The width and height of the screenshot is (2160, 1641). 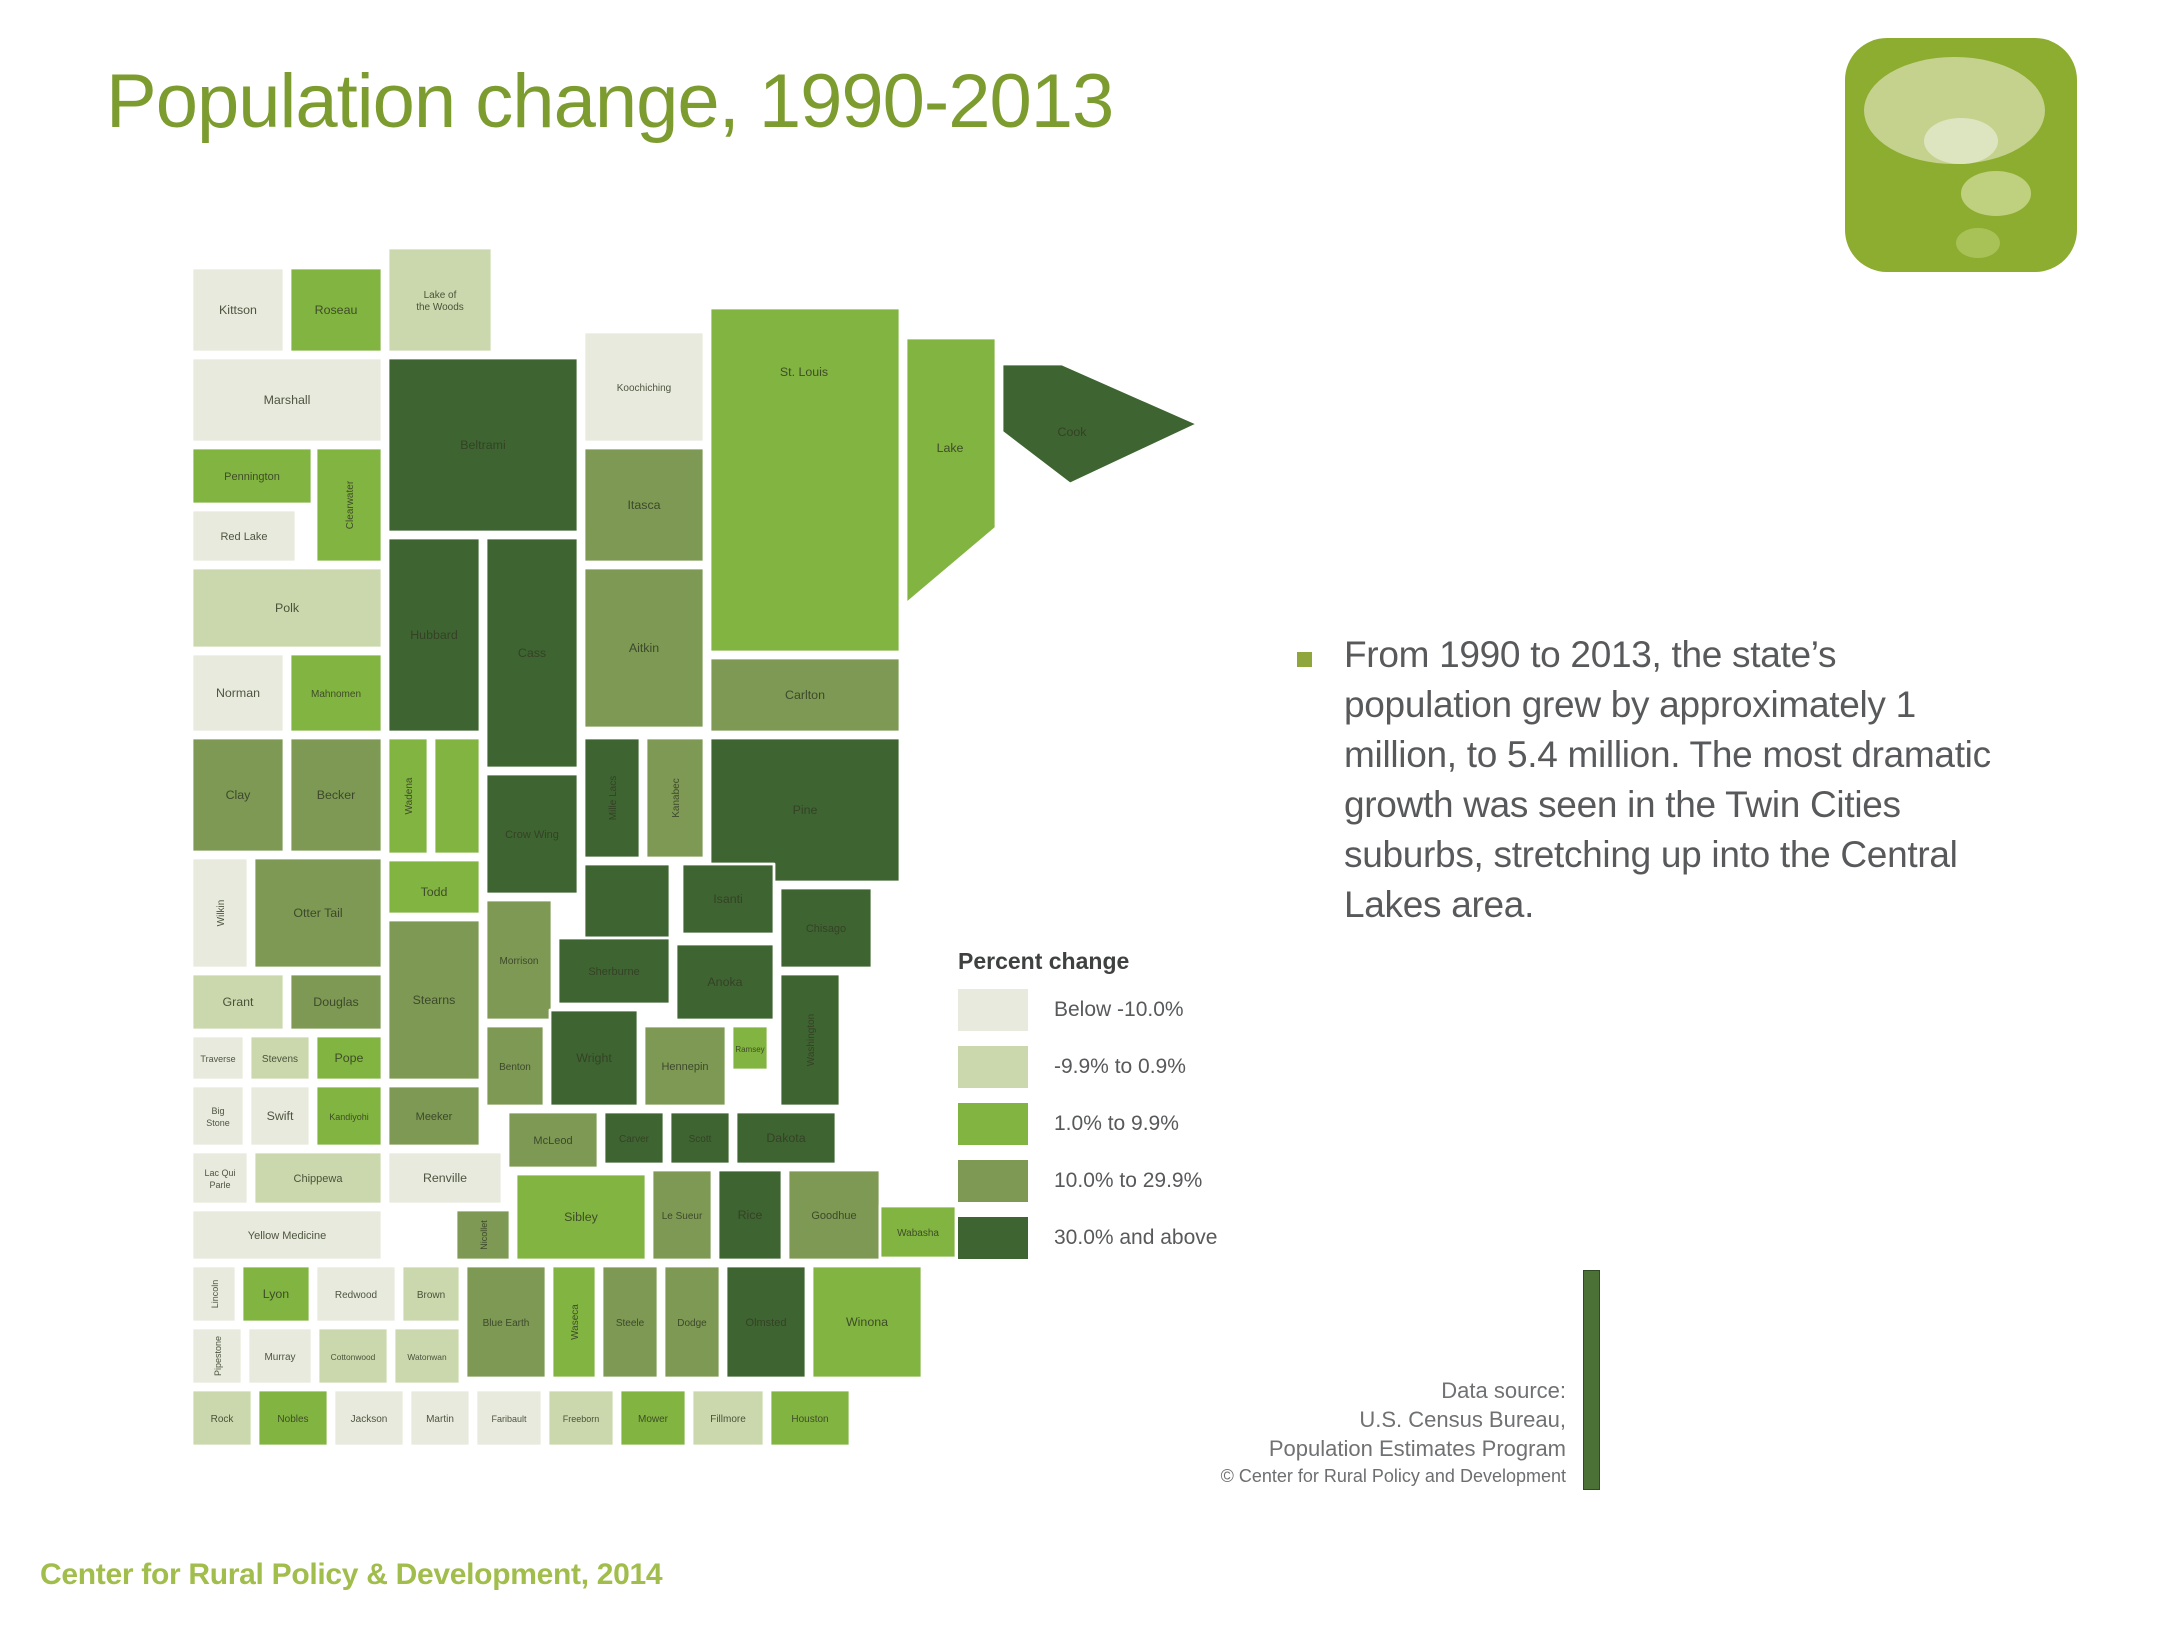 I want to click on legend-item: -9.9% to 0.9%, so click(x=1123, y=1067).